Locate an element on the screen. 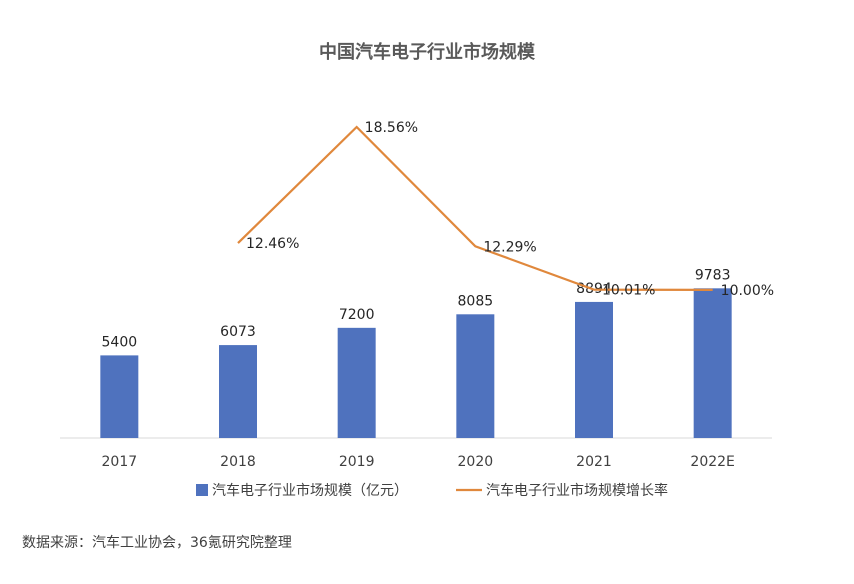  bar-value-label-2017: 5400 is located at coordinates (120, 342).